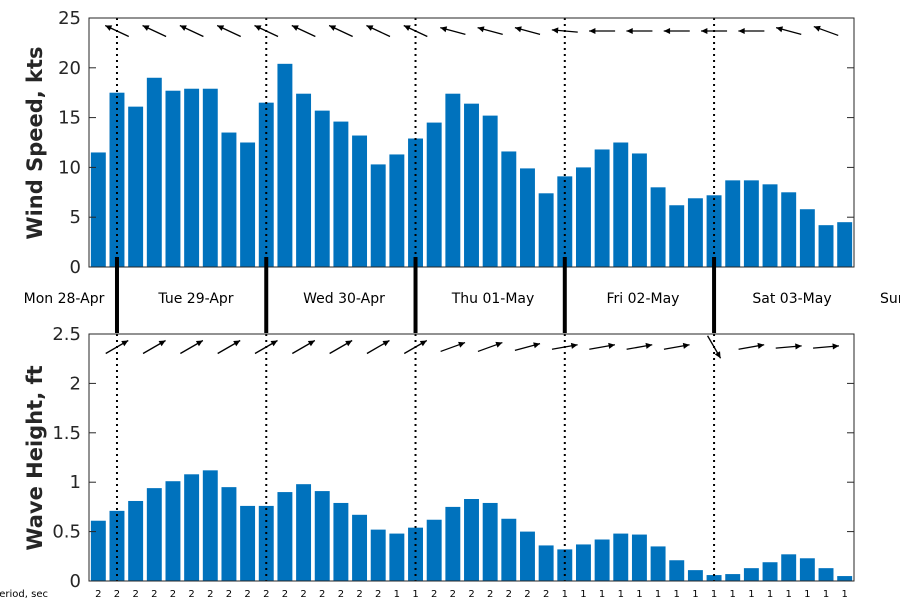 This screenshot has width=900, height=600. What do you see at coordinates (66, 532) in the screenshot?
I see `wave-ytick-label: 0.5` at bounding box center [66, 532].